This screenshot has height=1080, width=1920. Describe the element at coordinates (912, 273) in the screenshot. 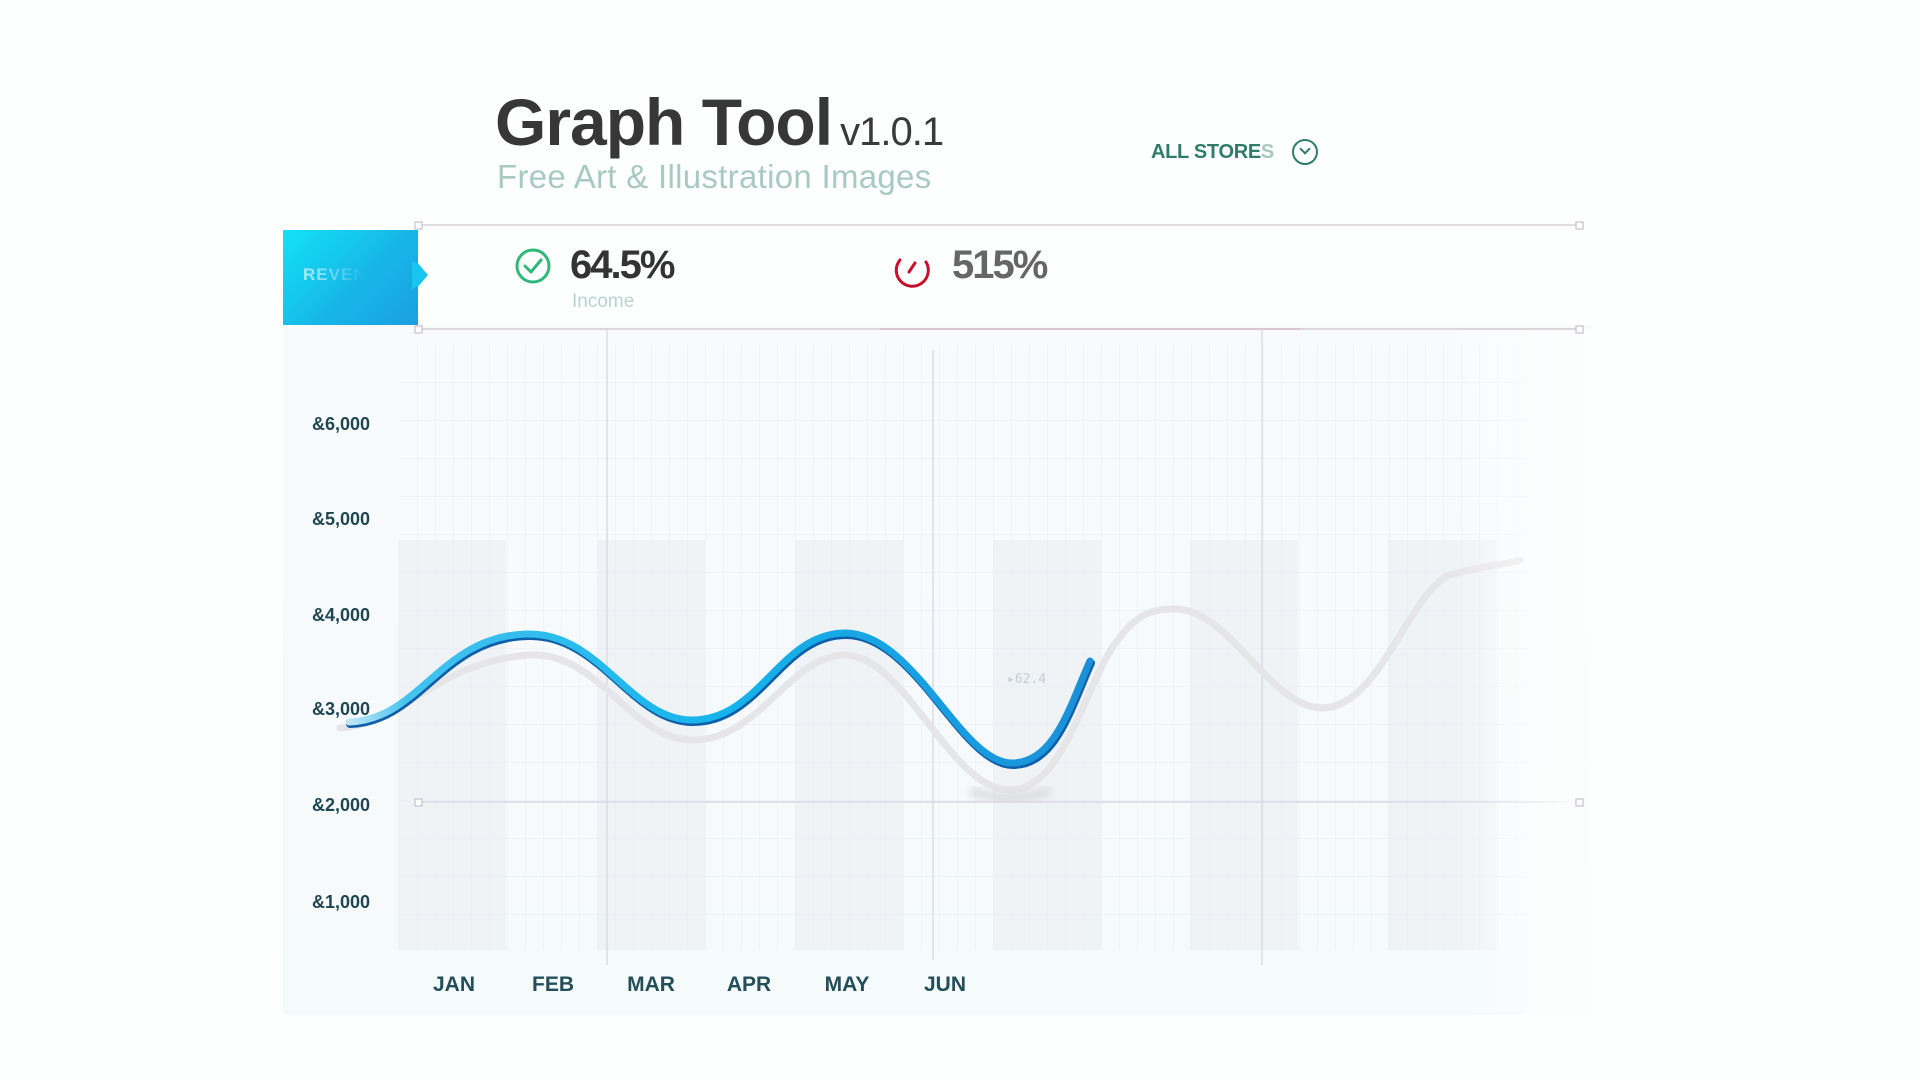

I see `power-gauge-icon` at that location.